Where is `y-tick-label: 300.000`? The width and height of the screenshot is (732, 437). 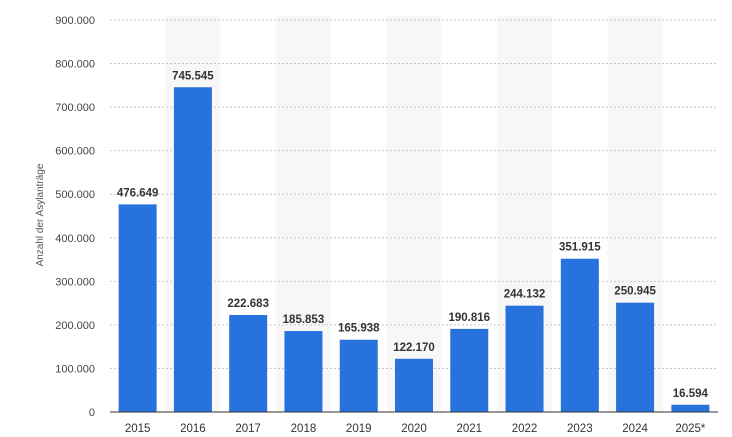 y-tick-label: 300.000 is located at coordinates (75, 282).